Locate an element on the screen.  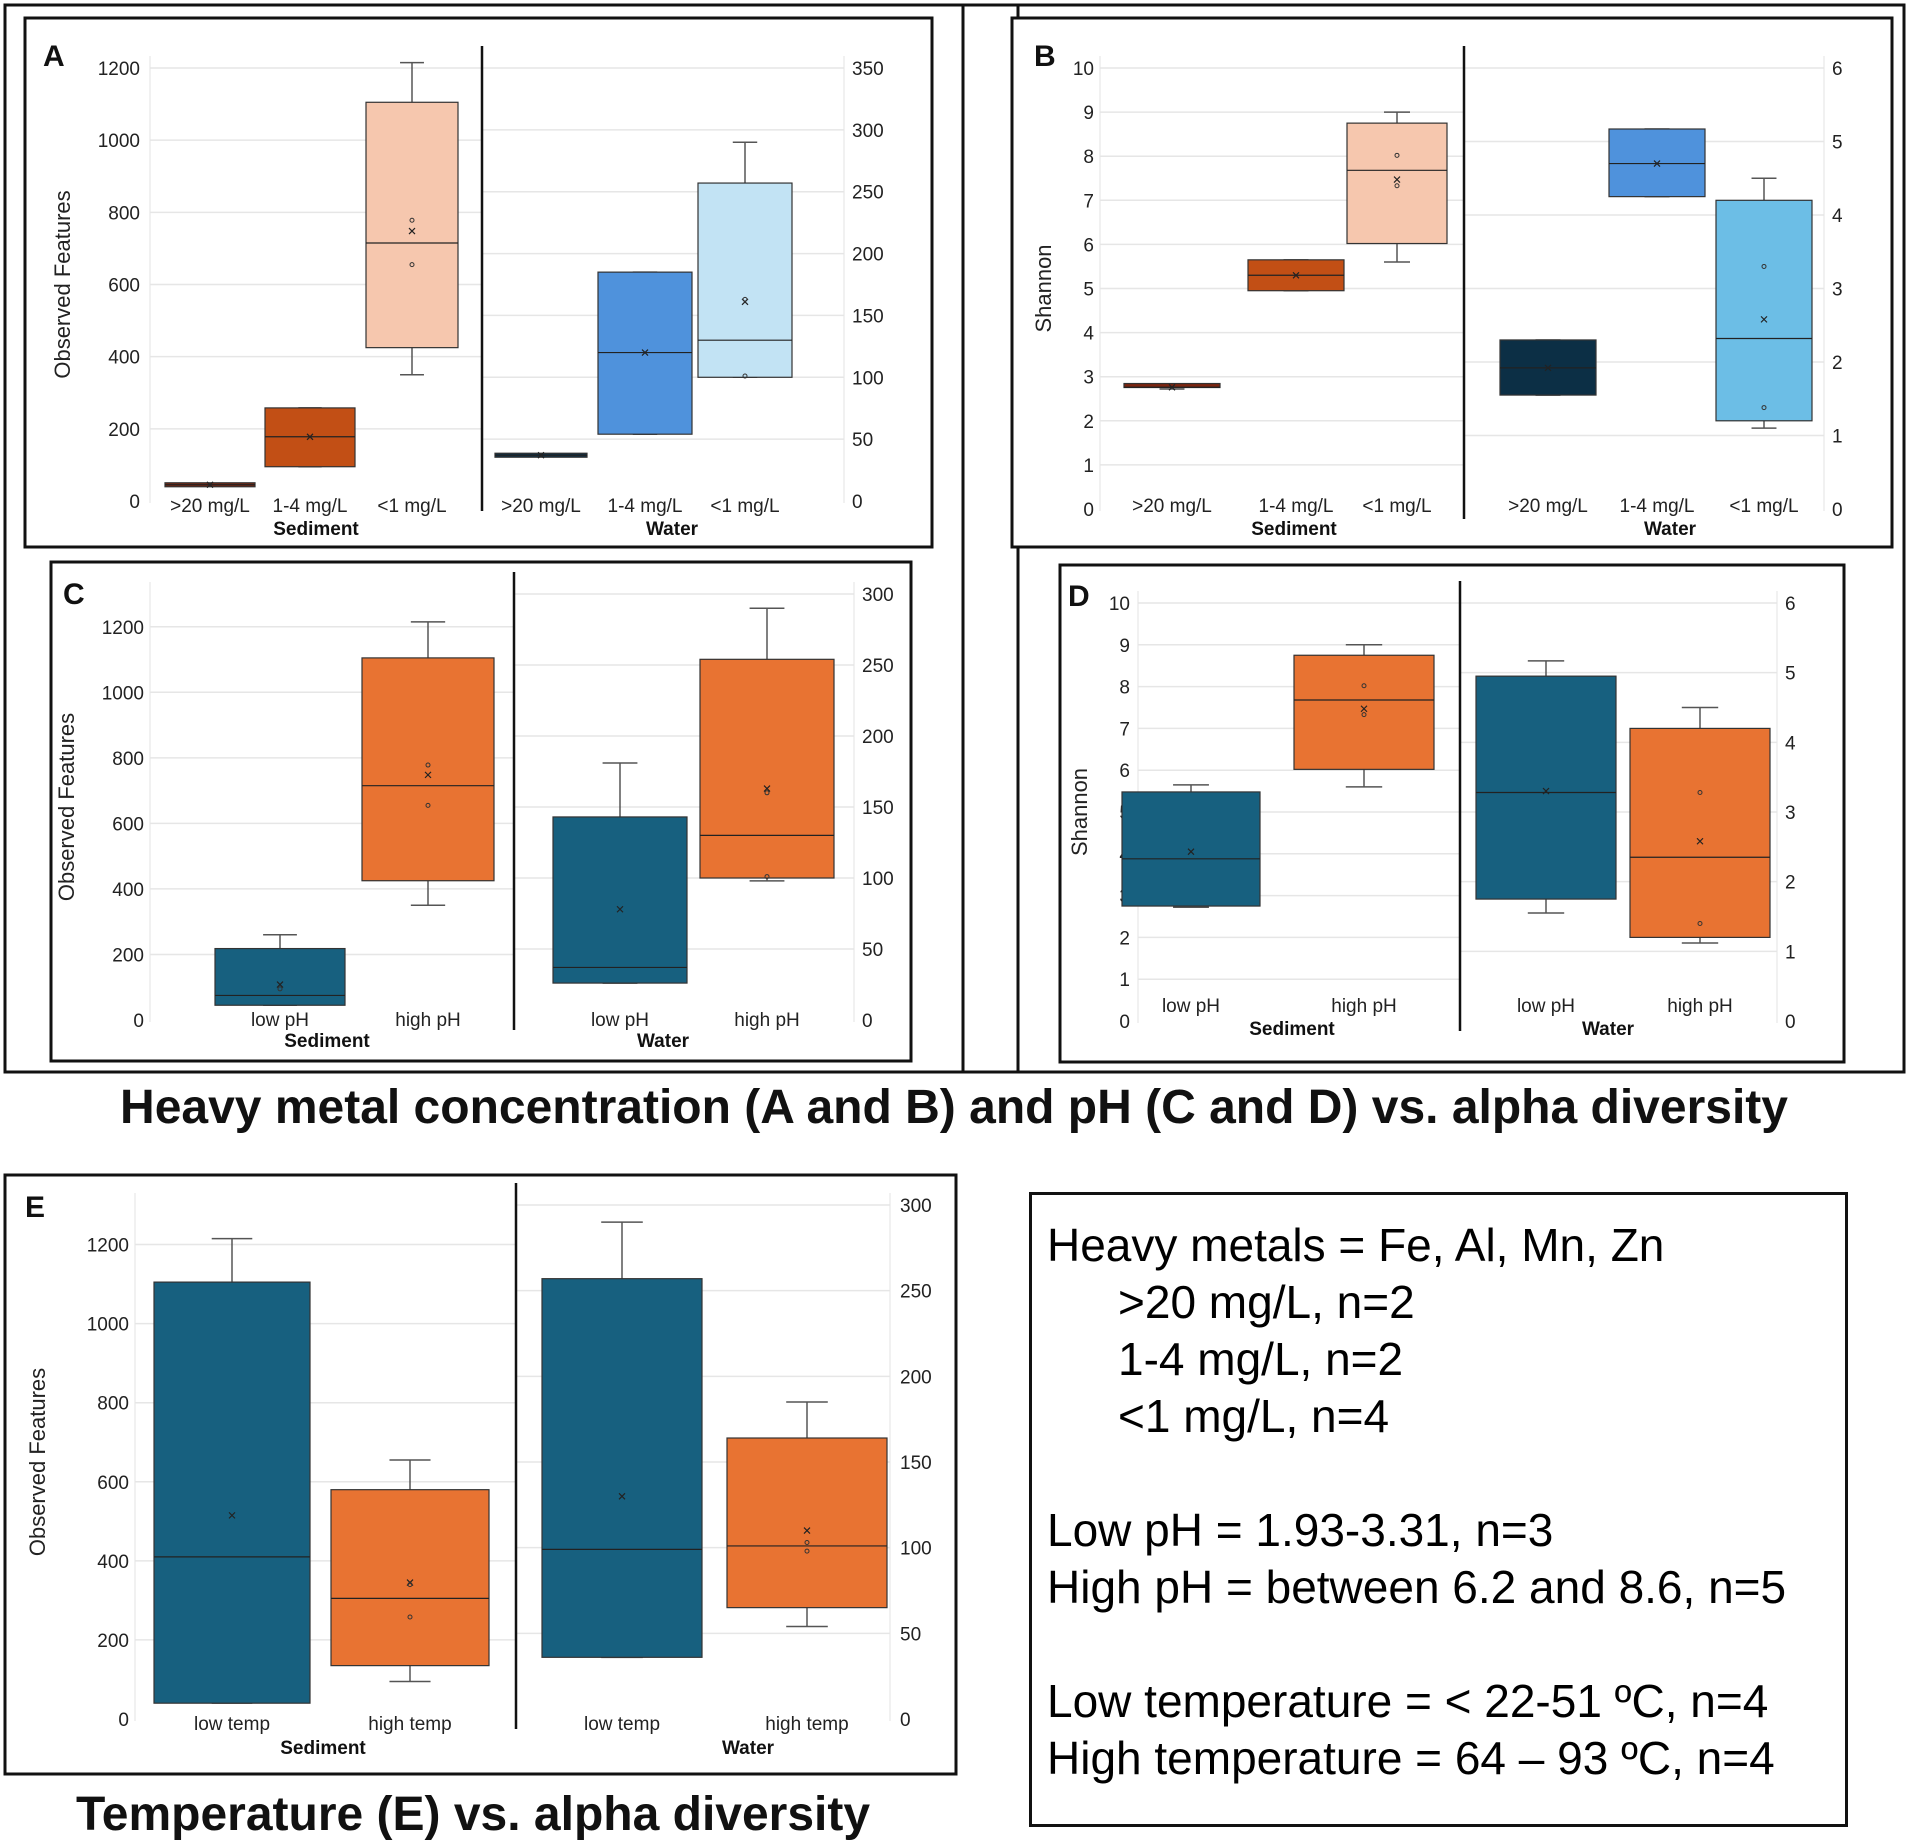
y-tick-label-left: 10 is located at coordinates (1083, 69).